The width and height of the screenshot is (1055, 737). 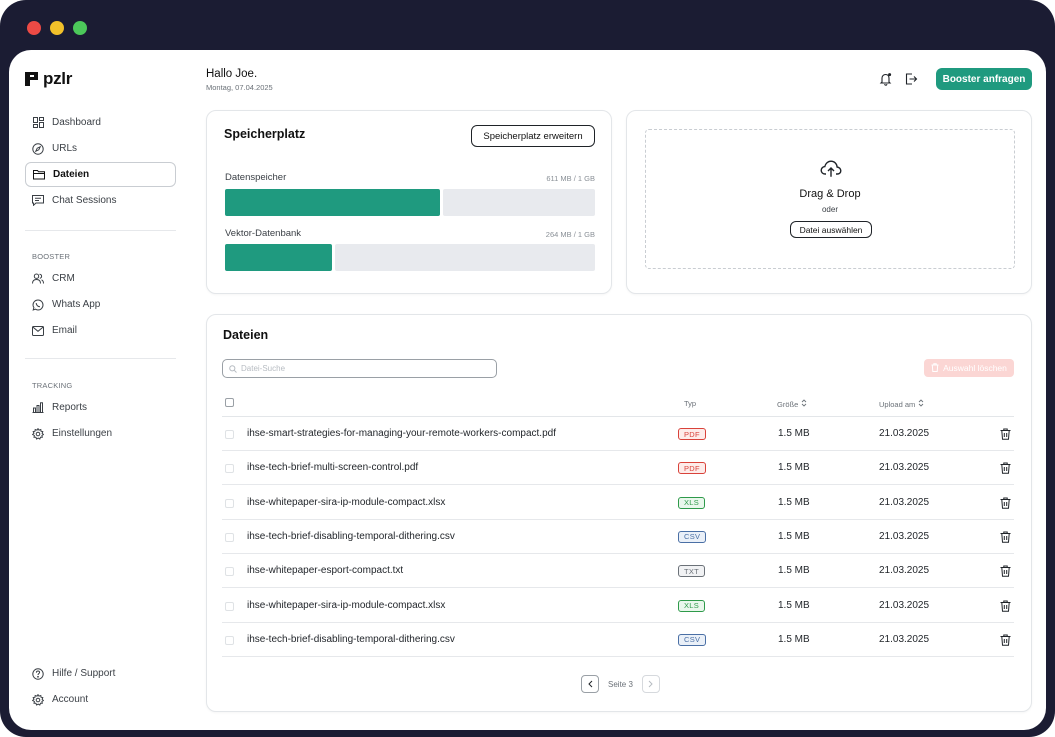 I want to click on sidebar-item-reports: Reports, so click(x=100, y=407).